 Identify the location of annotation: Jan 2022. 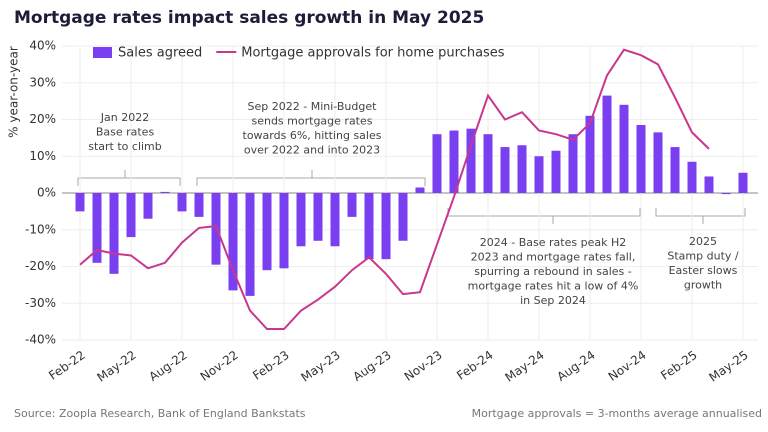
(124, 117).